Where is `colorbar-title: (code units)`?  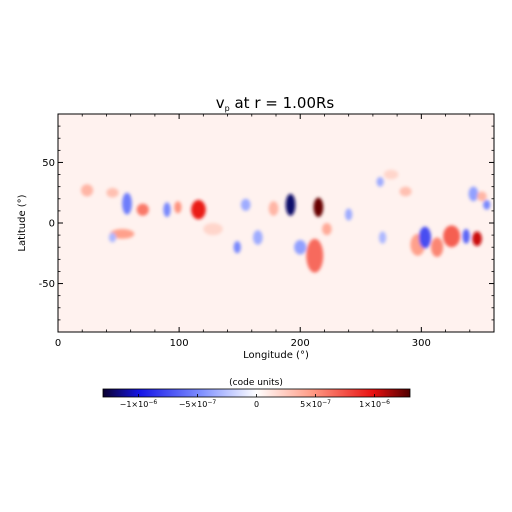
colorbar-title: (code units) is located at coordinates (256, 383).